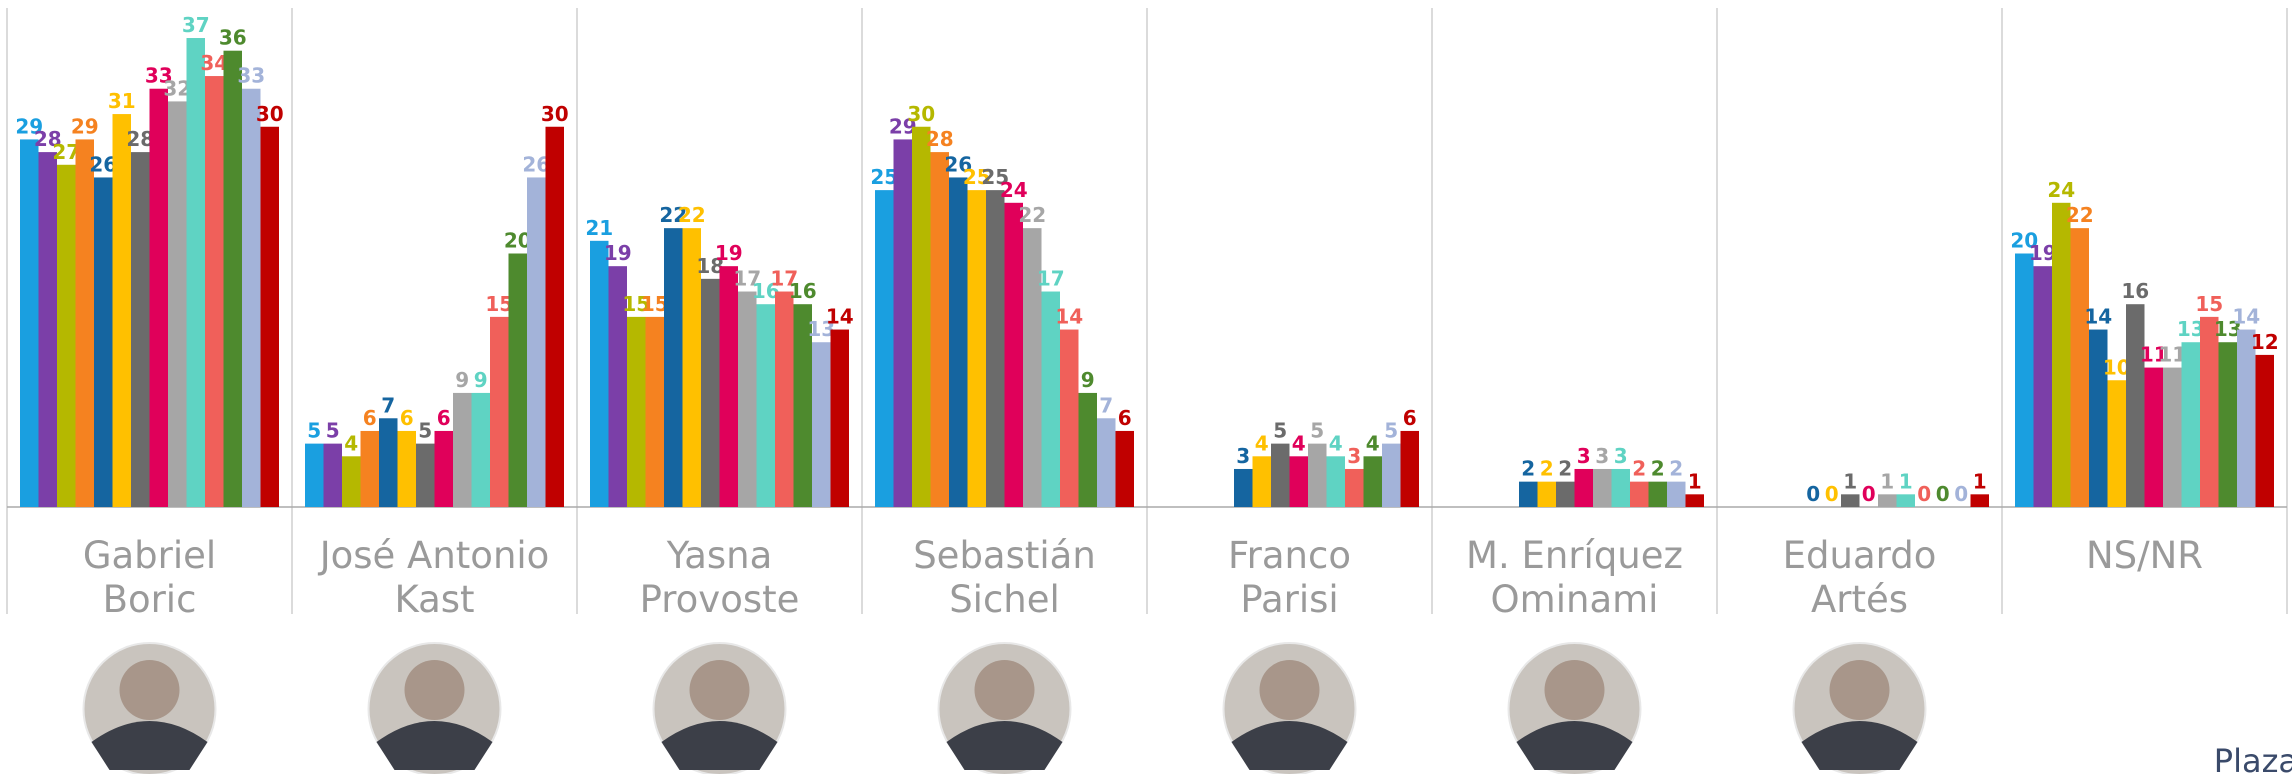 The height and width of the screenshot is (774, 2292). Describe the element at coordinates (599, 228) in the screenshot. I see `value-label: 21` at that location.